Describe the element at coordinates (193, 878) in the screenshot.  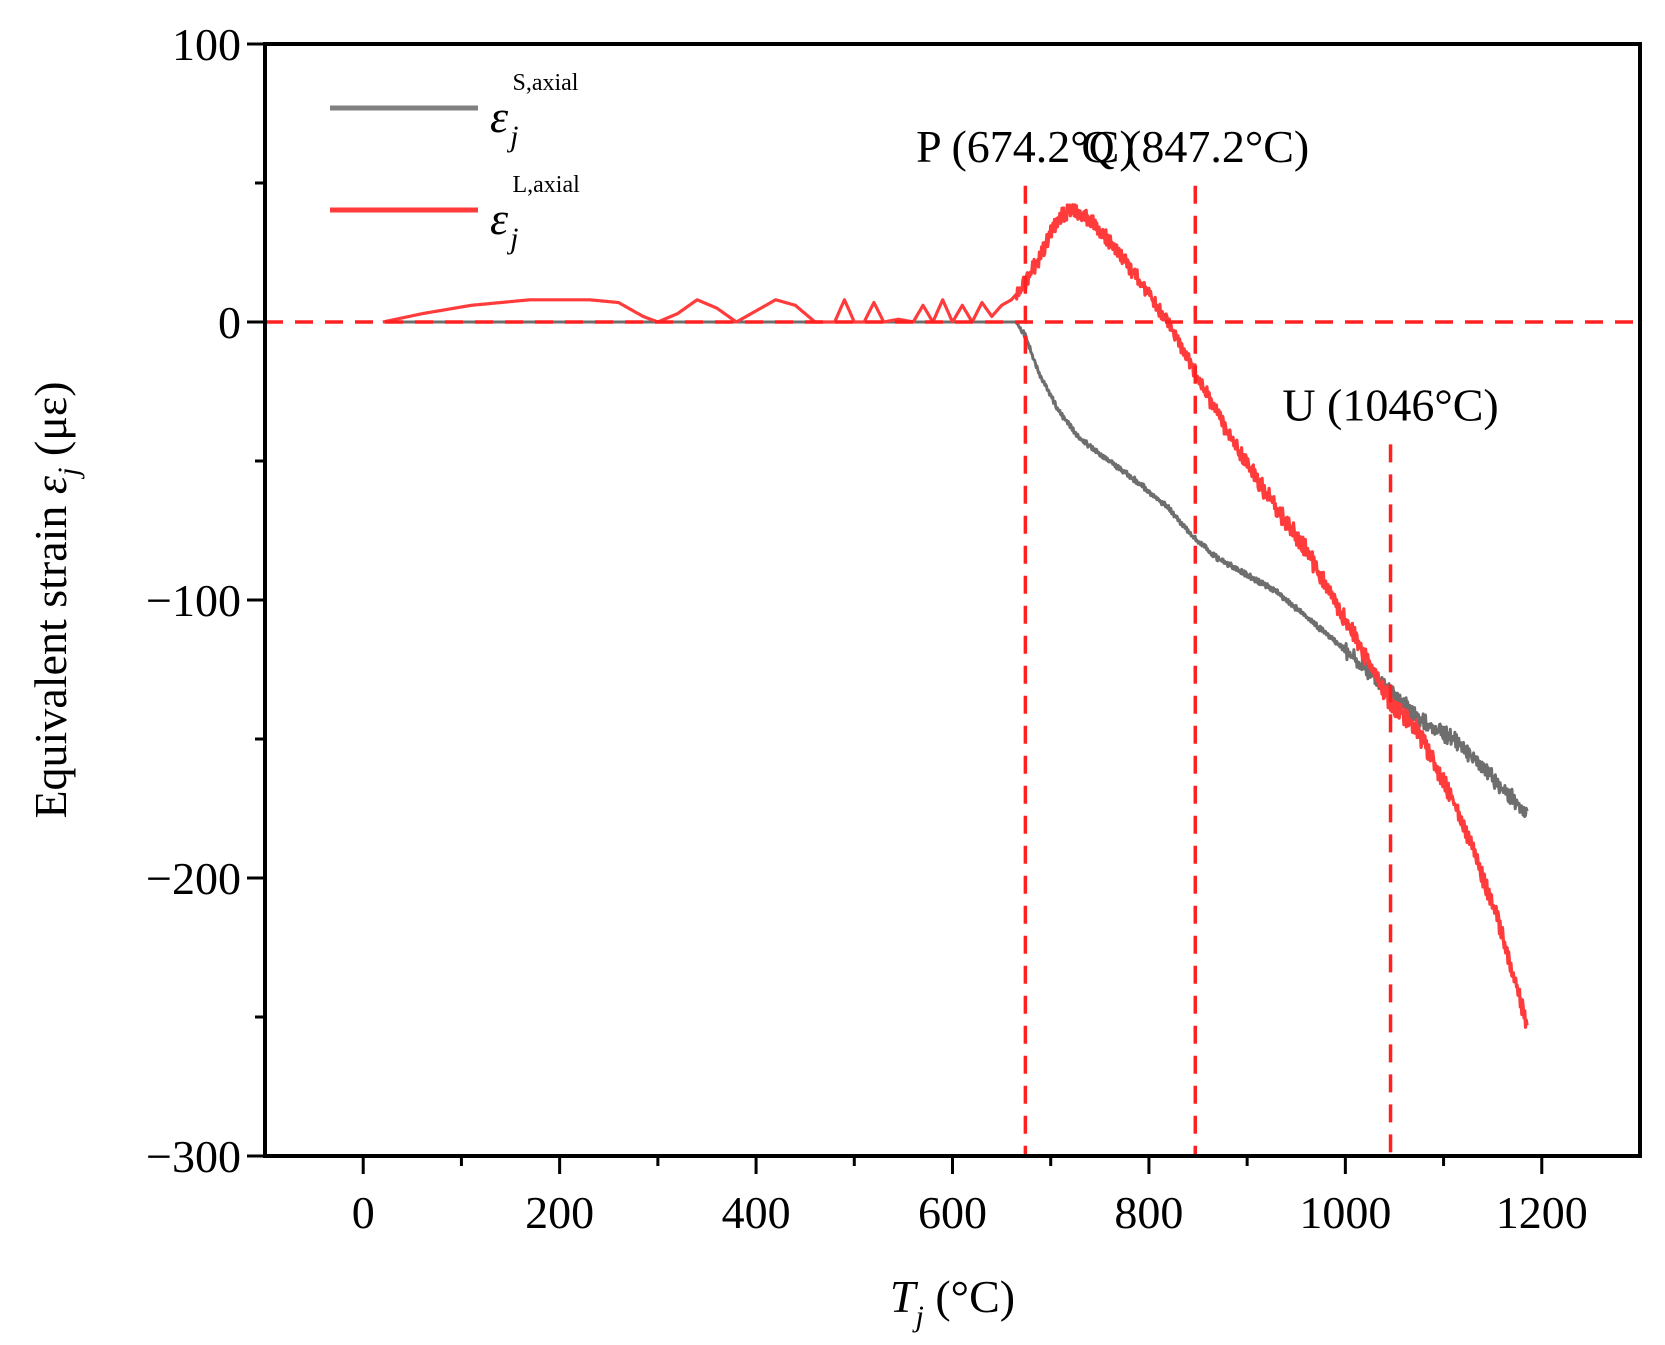
I see `y-tick-label: −200` at that location.